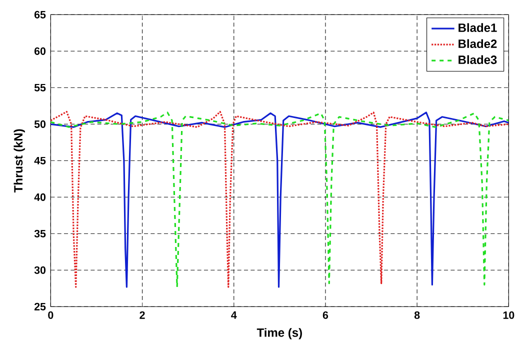 This screenshot has height=344, width=520. Describe the element at coordinates (234, 315) in the screenshot. I see `x-tick-label: 4` at that location.